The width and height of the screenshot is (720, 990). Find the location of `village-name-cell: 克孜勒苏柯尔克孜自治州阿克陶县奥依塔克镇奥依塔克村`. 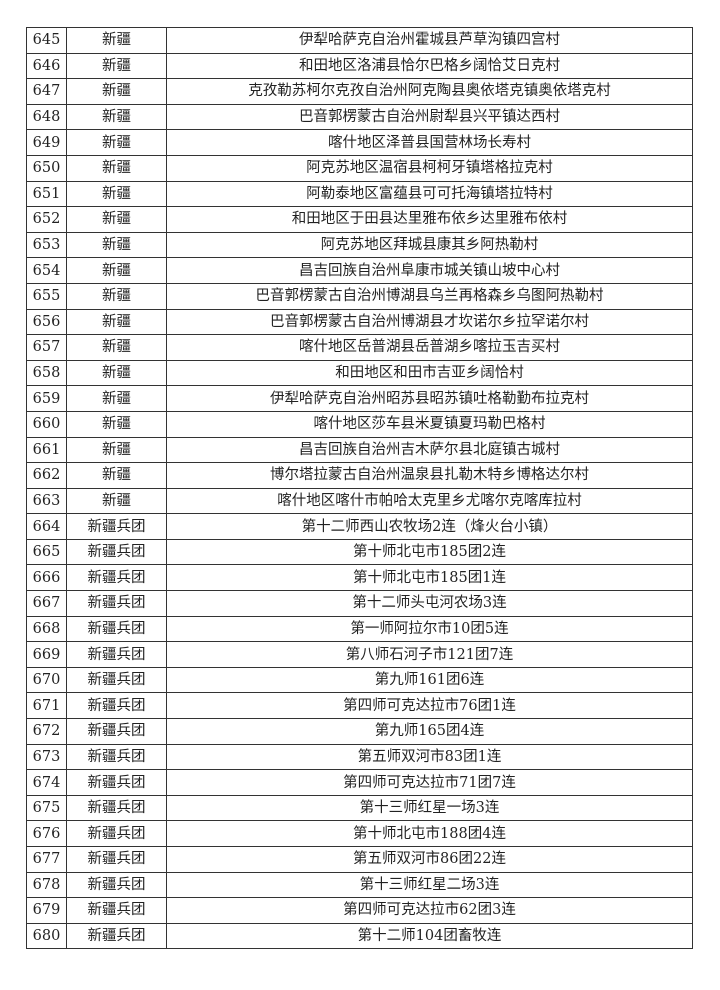

village-name-cell: 克孜勒苏柯尔克孜自治州阿克陶县奥依塔克镇奥依塔克村 is located at coordinates (429, 91).